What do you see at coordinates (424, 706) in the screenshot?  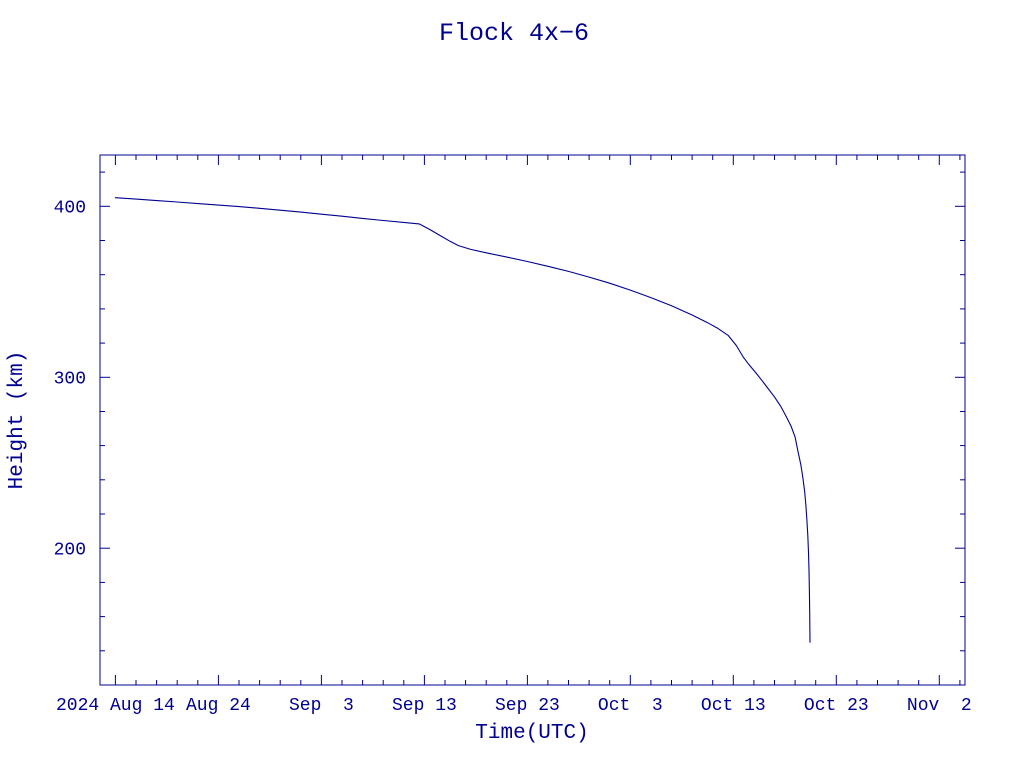 I see `x-tick-label: Sep 13` at bounding box center [424, 706].